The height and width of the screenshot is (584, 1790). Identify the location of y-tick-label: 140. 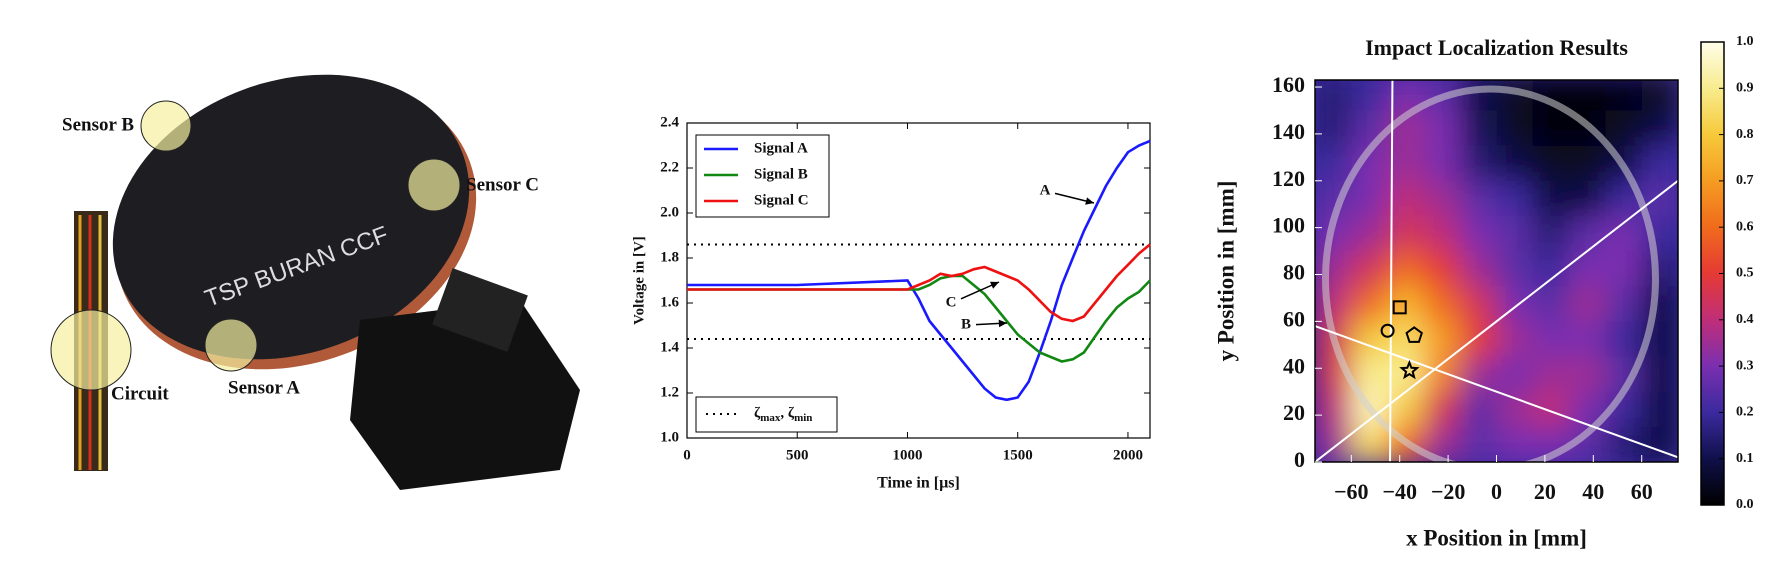
(1288, 131).